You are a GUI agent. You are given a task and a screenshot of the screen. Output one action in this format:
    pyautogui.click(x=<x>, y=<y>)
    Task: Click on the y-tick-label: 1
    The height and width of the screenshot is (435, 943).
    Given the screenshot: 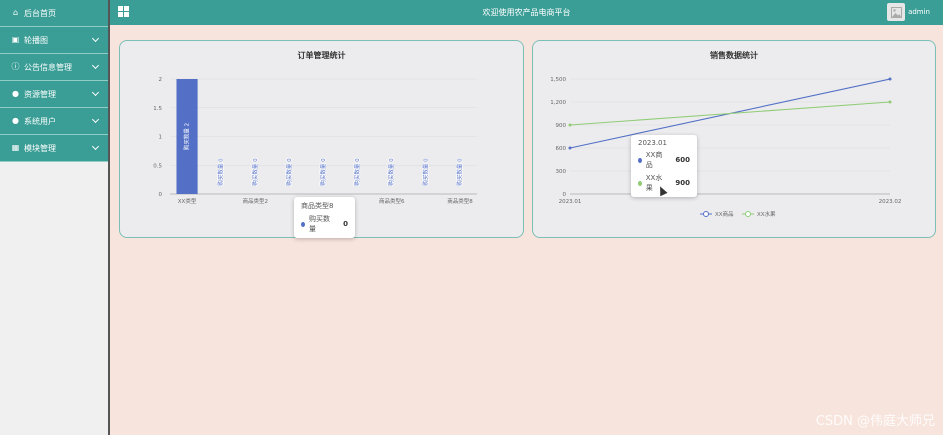 What is the action you would take?
    pyautogui.click(x=161, y=138)
    